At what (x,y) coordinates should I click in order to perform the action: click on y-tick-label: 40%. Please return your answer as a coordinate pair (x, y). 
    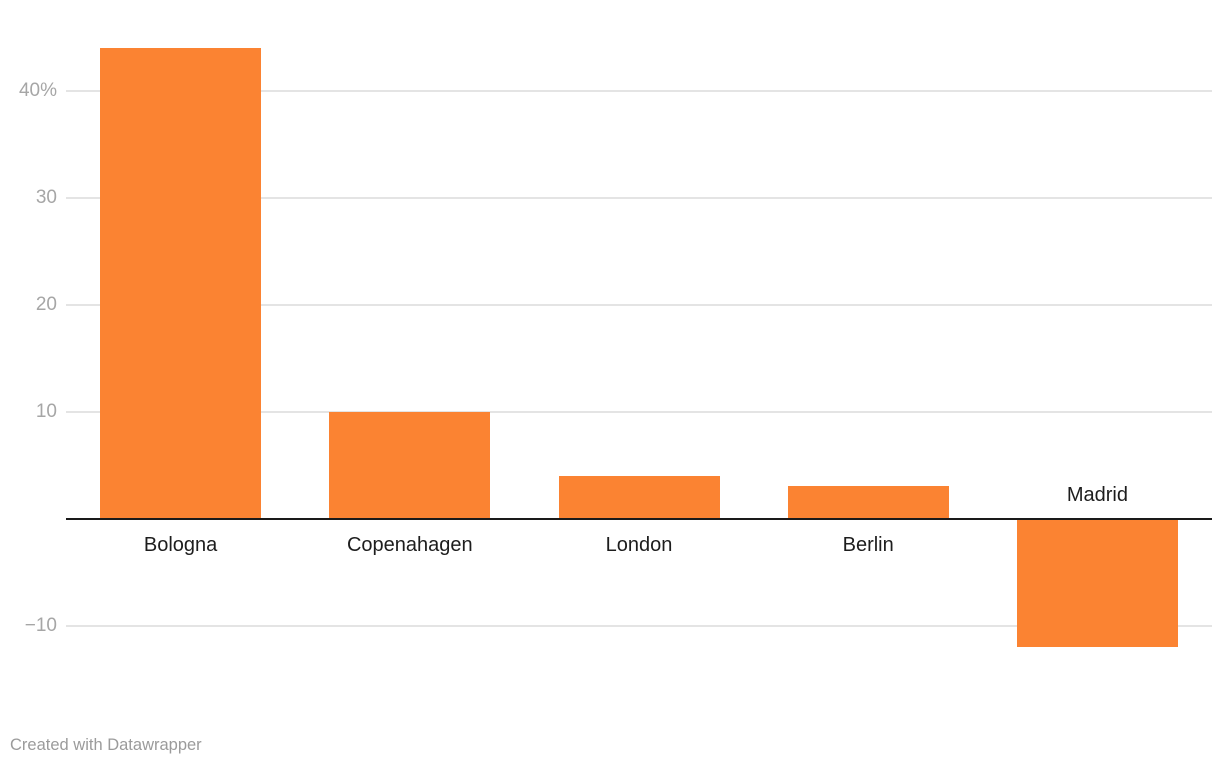
    Looking at the image, I should click on (37, 90).